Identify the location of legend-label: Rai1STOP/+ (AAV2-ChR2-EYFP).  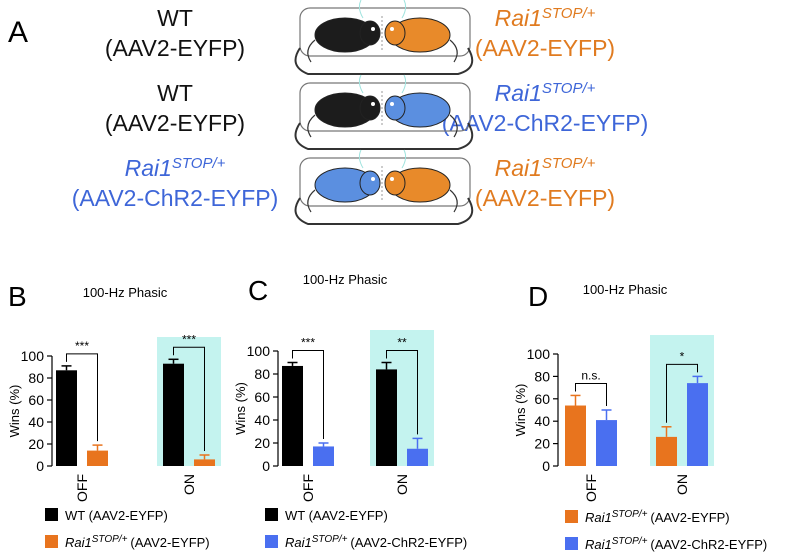
(376, 542).